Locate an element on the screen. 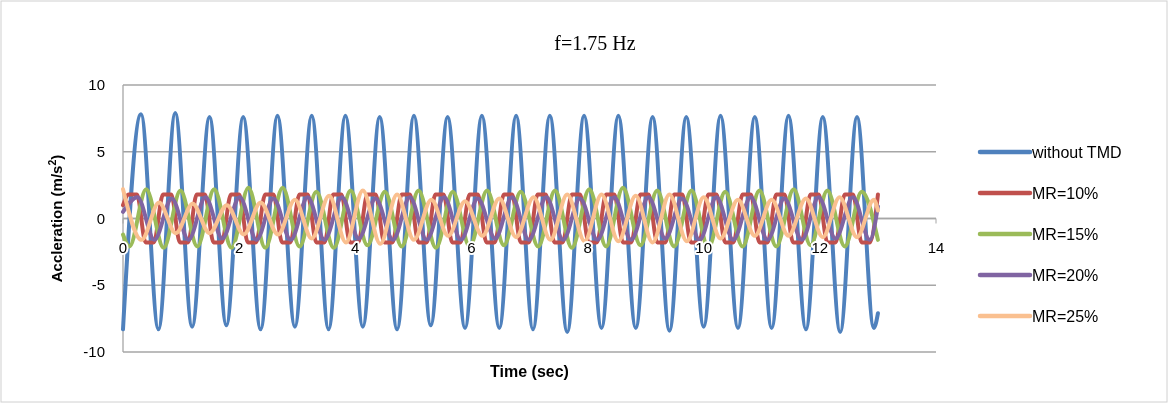 This screenshot has height=403, width=1176. y-tick-label: 5 is located at coordinates (100, 151).